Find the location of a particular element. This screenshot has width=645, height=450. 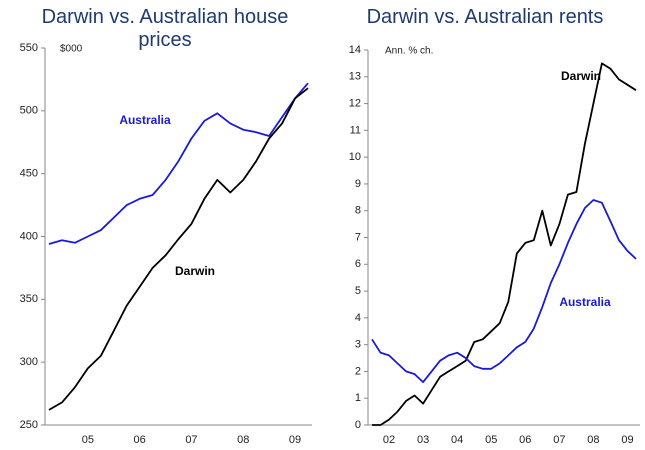

y-tick-label: 14 is located at coordinates (355, 50).